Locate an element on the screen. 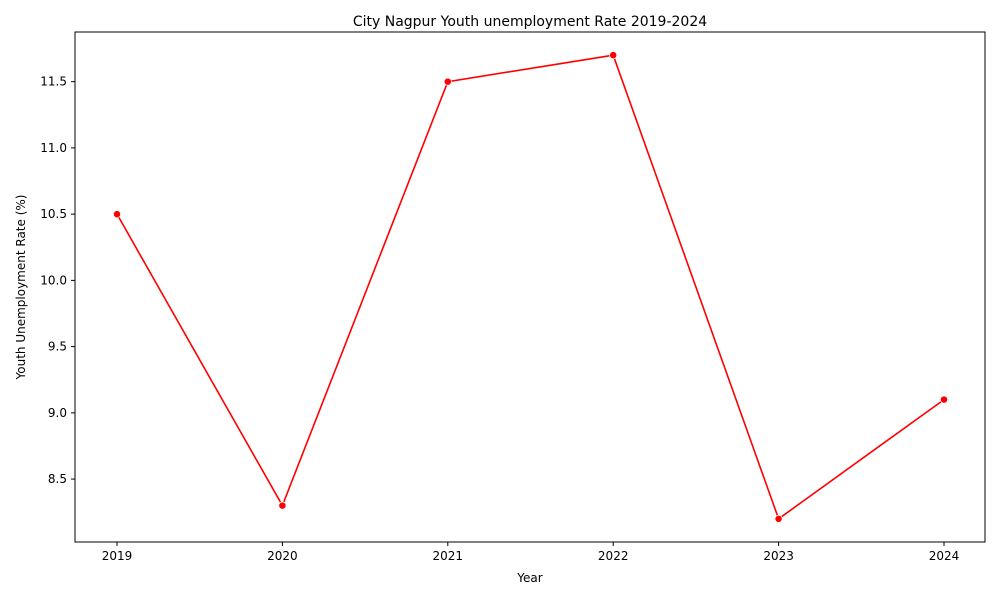 This screenshot has width=1000, height=600. x-tick-label: 2024 is located at coordinates (944, 556).